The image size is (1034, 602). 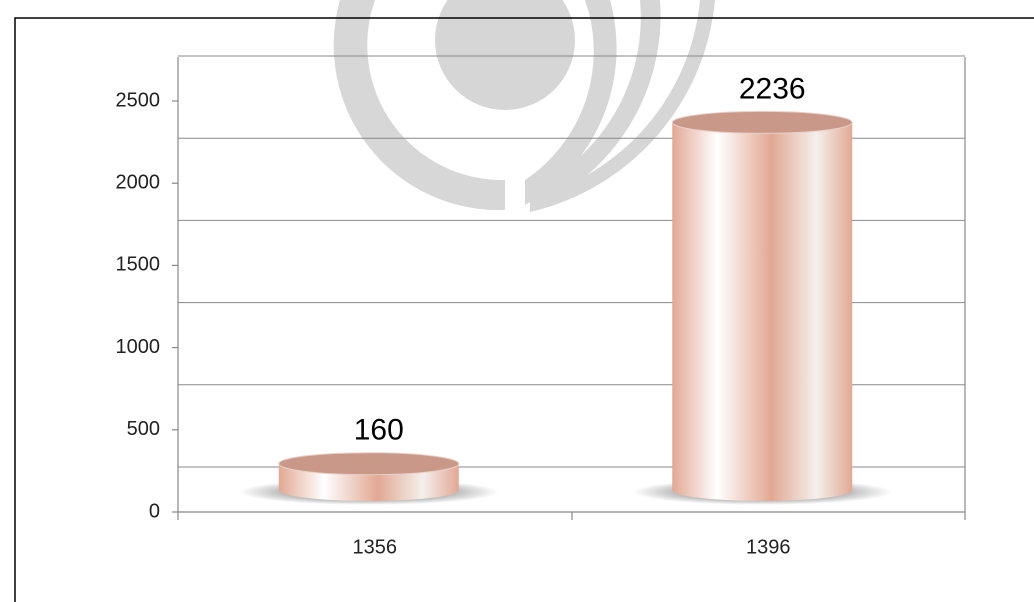 I want to click on data-label: 2236, so click(x=772, y=88).